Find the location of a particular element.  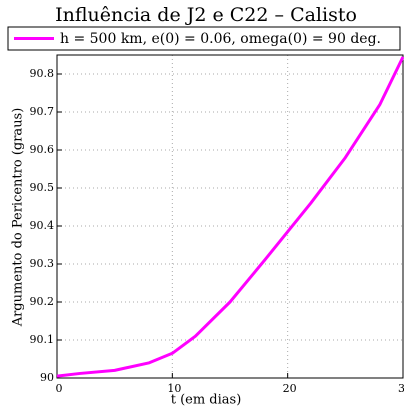

x-axis-label: t (em dias) is located at coordinates (206, 400).